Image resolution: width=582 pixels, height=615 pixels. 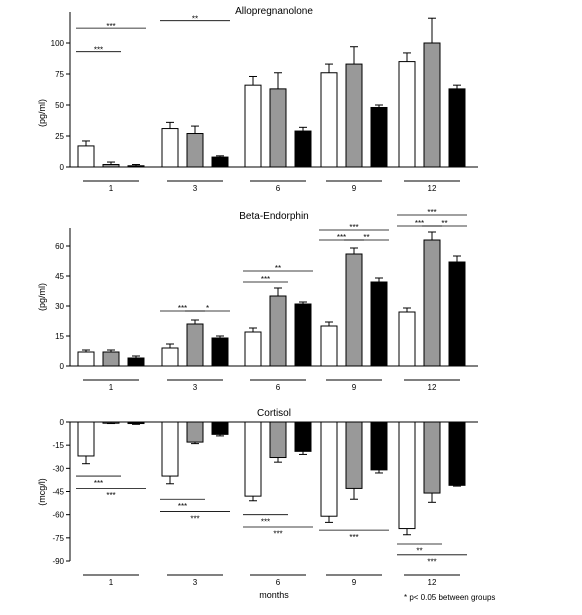 I want to click on y-tick-label: 75, so click(x=59, y=74).